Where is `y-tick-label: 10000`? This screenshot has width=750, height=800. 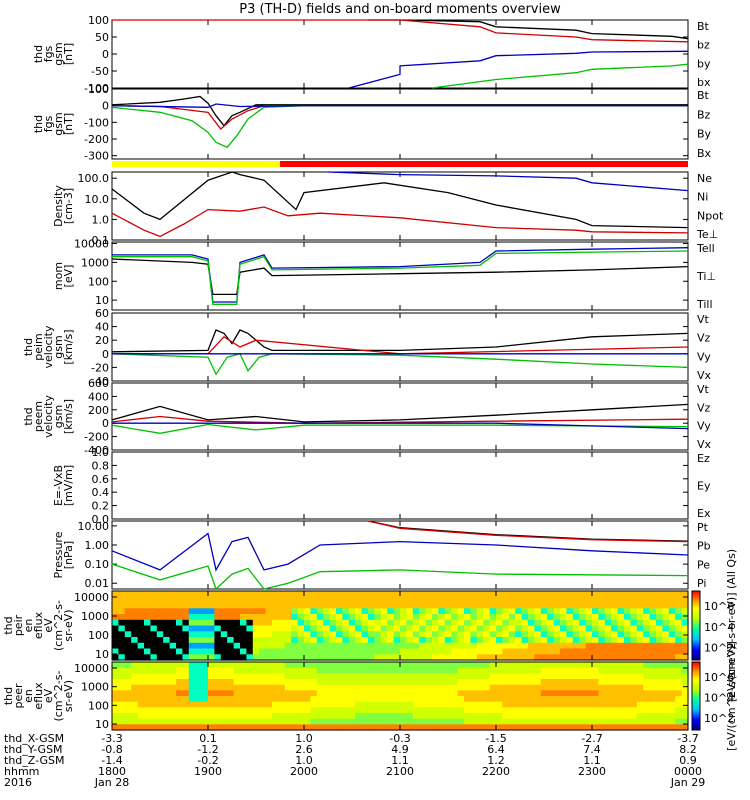
y-tick-label: 10000 is located at coordinates (91, 597).